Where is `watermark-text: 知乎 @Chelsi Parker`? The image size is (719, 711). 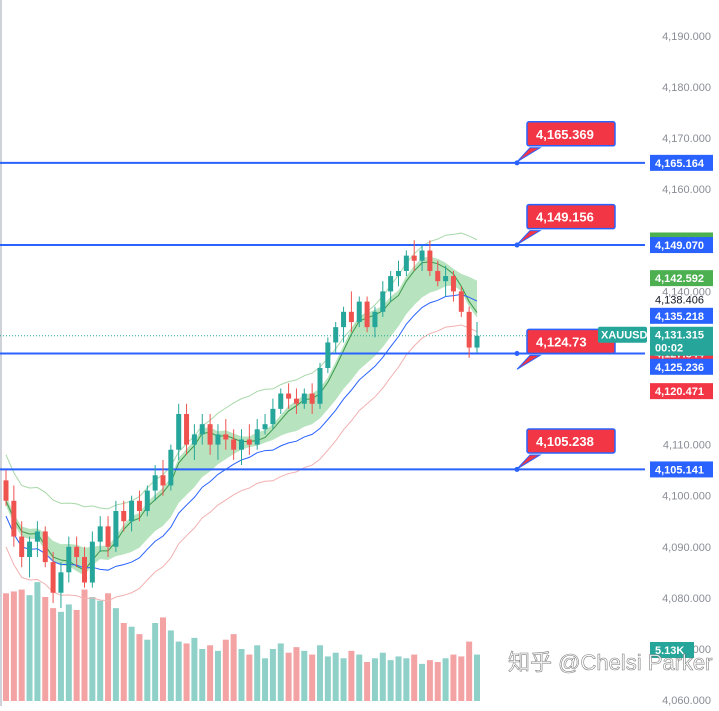 watermark-text: 知乎 @Chelsi Parker is located at coordinates (610, 662).